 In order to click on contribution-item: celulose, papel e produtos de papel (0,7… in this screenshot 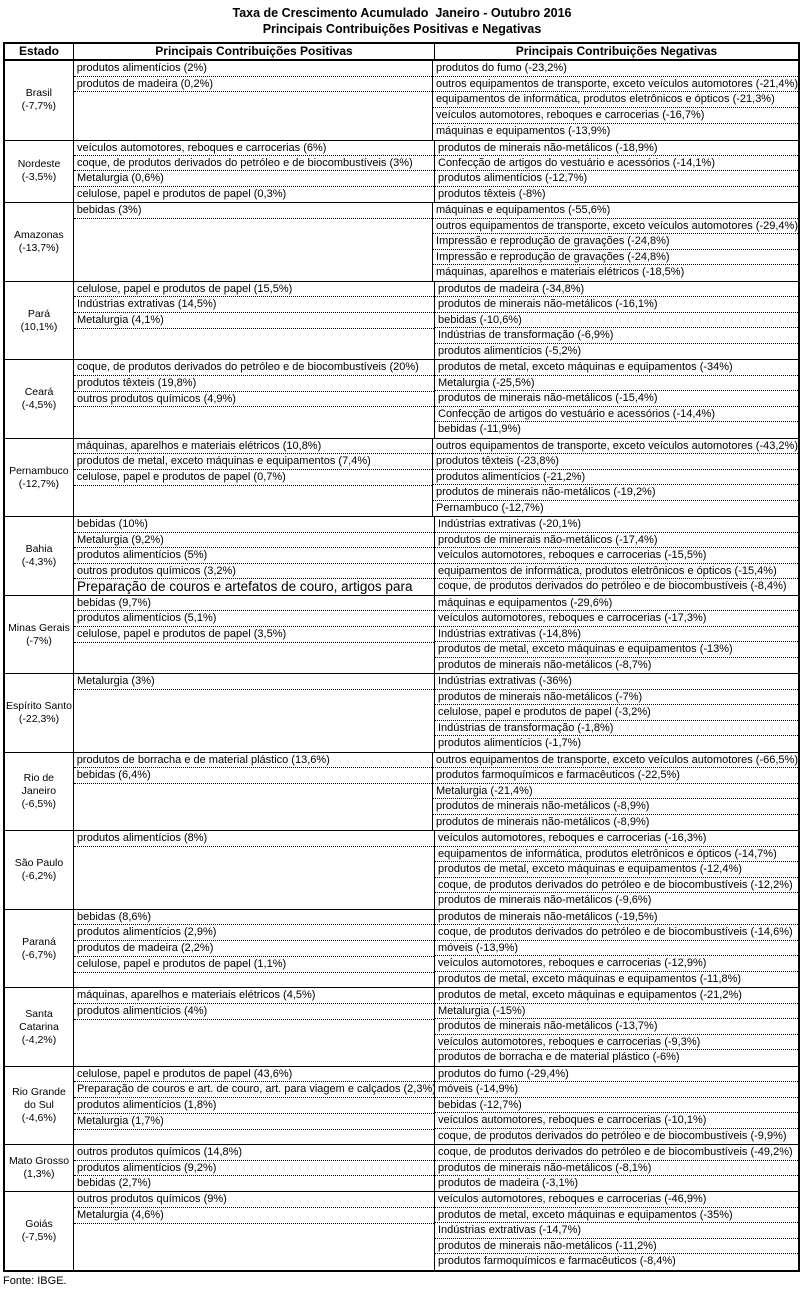, I will do `click(253, 478)`.